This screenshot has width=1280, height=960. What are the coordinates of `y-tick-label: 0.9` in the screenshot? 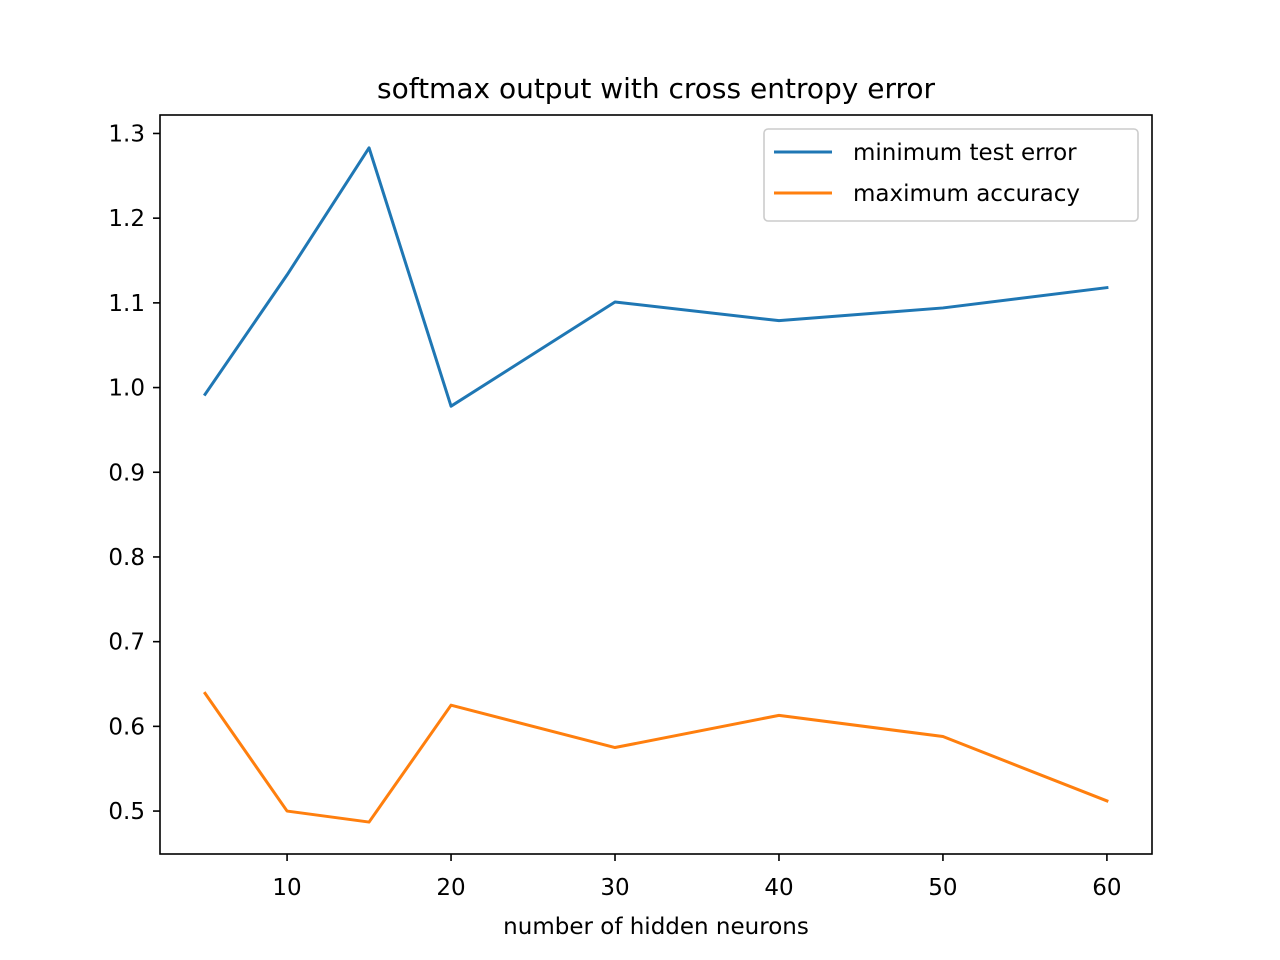 It's located at (126, 473).